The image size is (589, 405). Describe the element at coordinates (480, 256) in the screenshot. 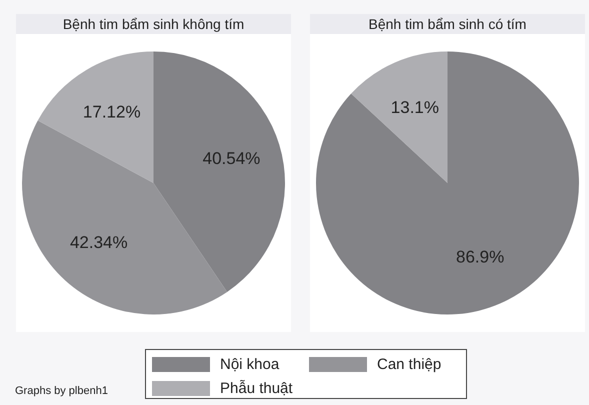

I see `data-label: 86.9%` at that location.